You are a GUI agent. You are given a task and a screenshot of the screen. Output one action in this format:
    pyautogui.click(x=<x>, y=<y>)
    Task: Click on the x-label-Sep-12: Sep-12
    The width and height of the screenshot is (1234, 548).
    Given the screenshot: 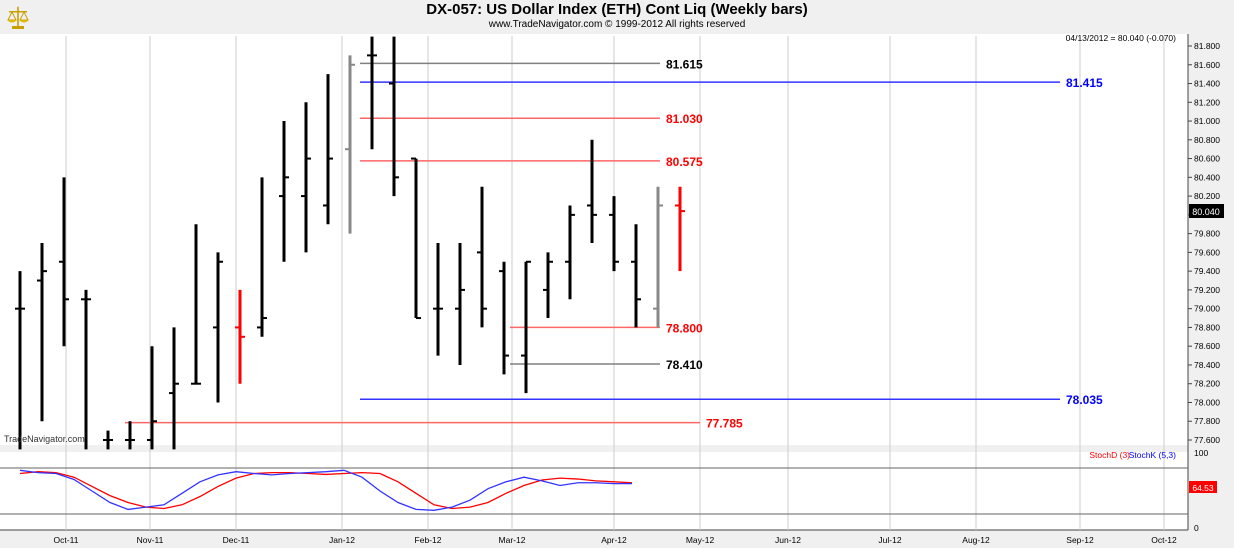 What is the action you would take?
    pyautogui.click(x=1080, y=540)
    